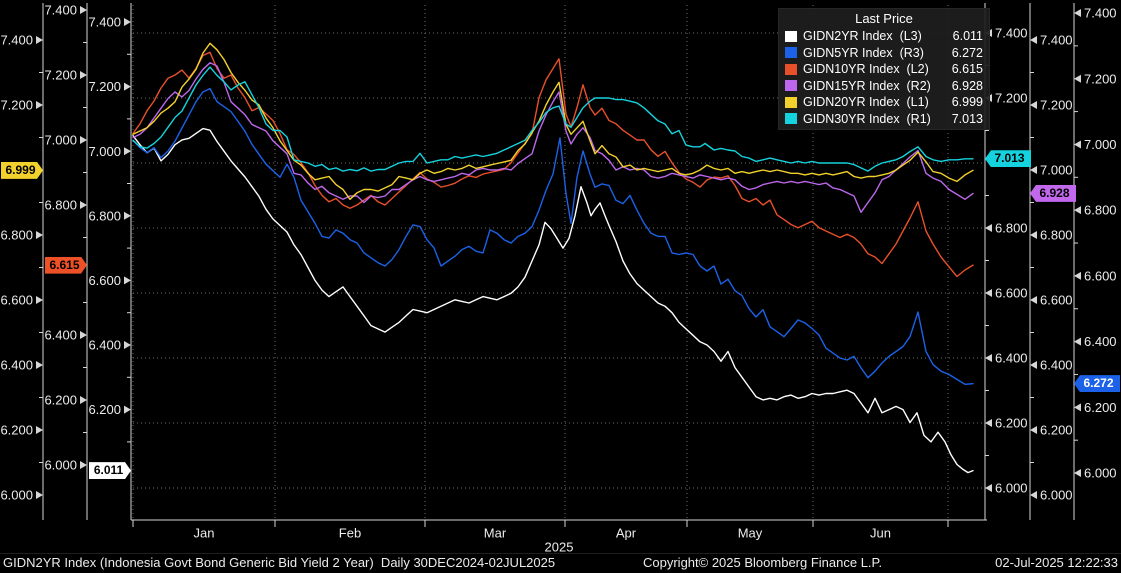 This screenshot has height=573, width=1121. What do you see at coordinates (1006, 261) in the screenshot?
I see `y-axis-R1: 7.400 7.200 6.800 6.600 6.400 6.200 6.000` at bounding box center [1006, 261].